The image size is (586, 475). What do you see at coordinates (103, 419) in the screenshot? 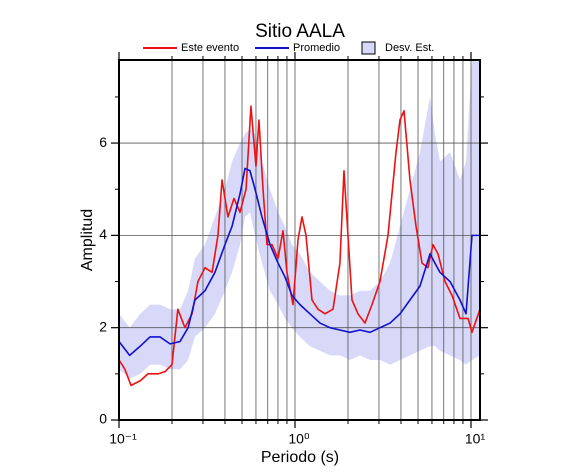
I see `y-tick-label: 0` at bounding box center [103, 419].